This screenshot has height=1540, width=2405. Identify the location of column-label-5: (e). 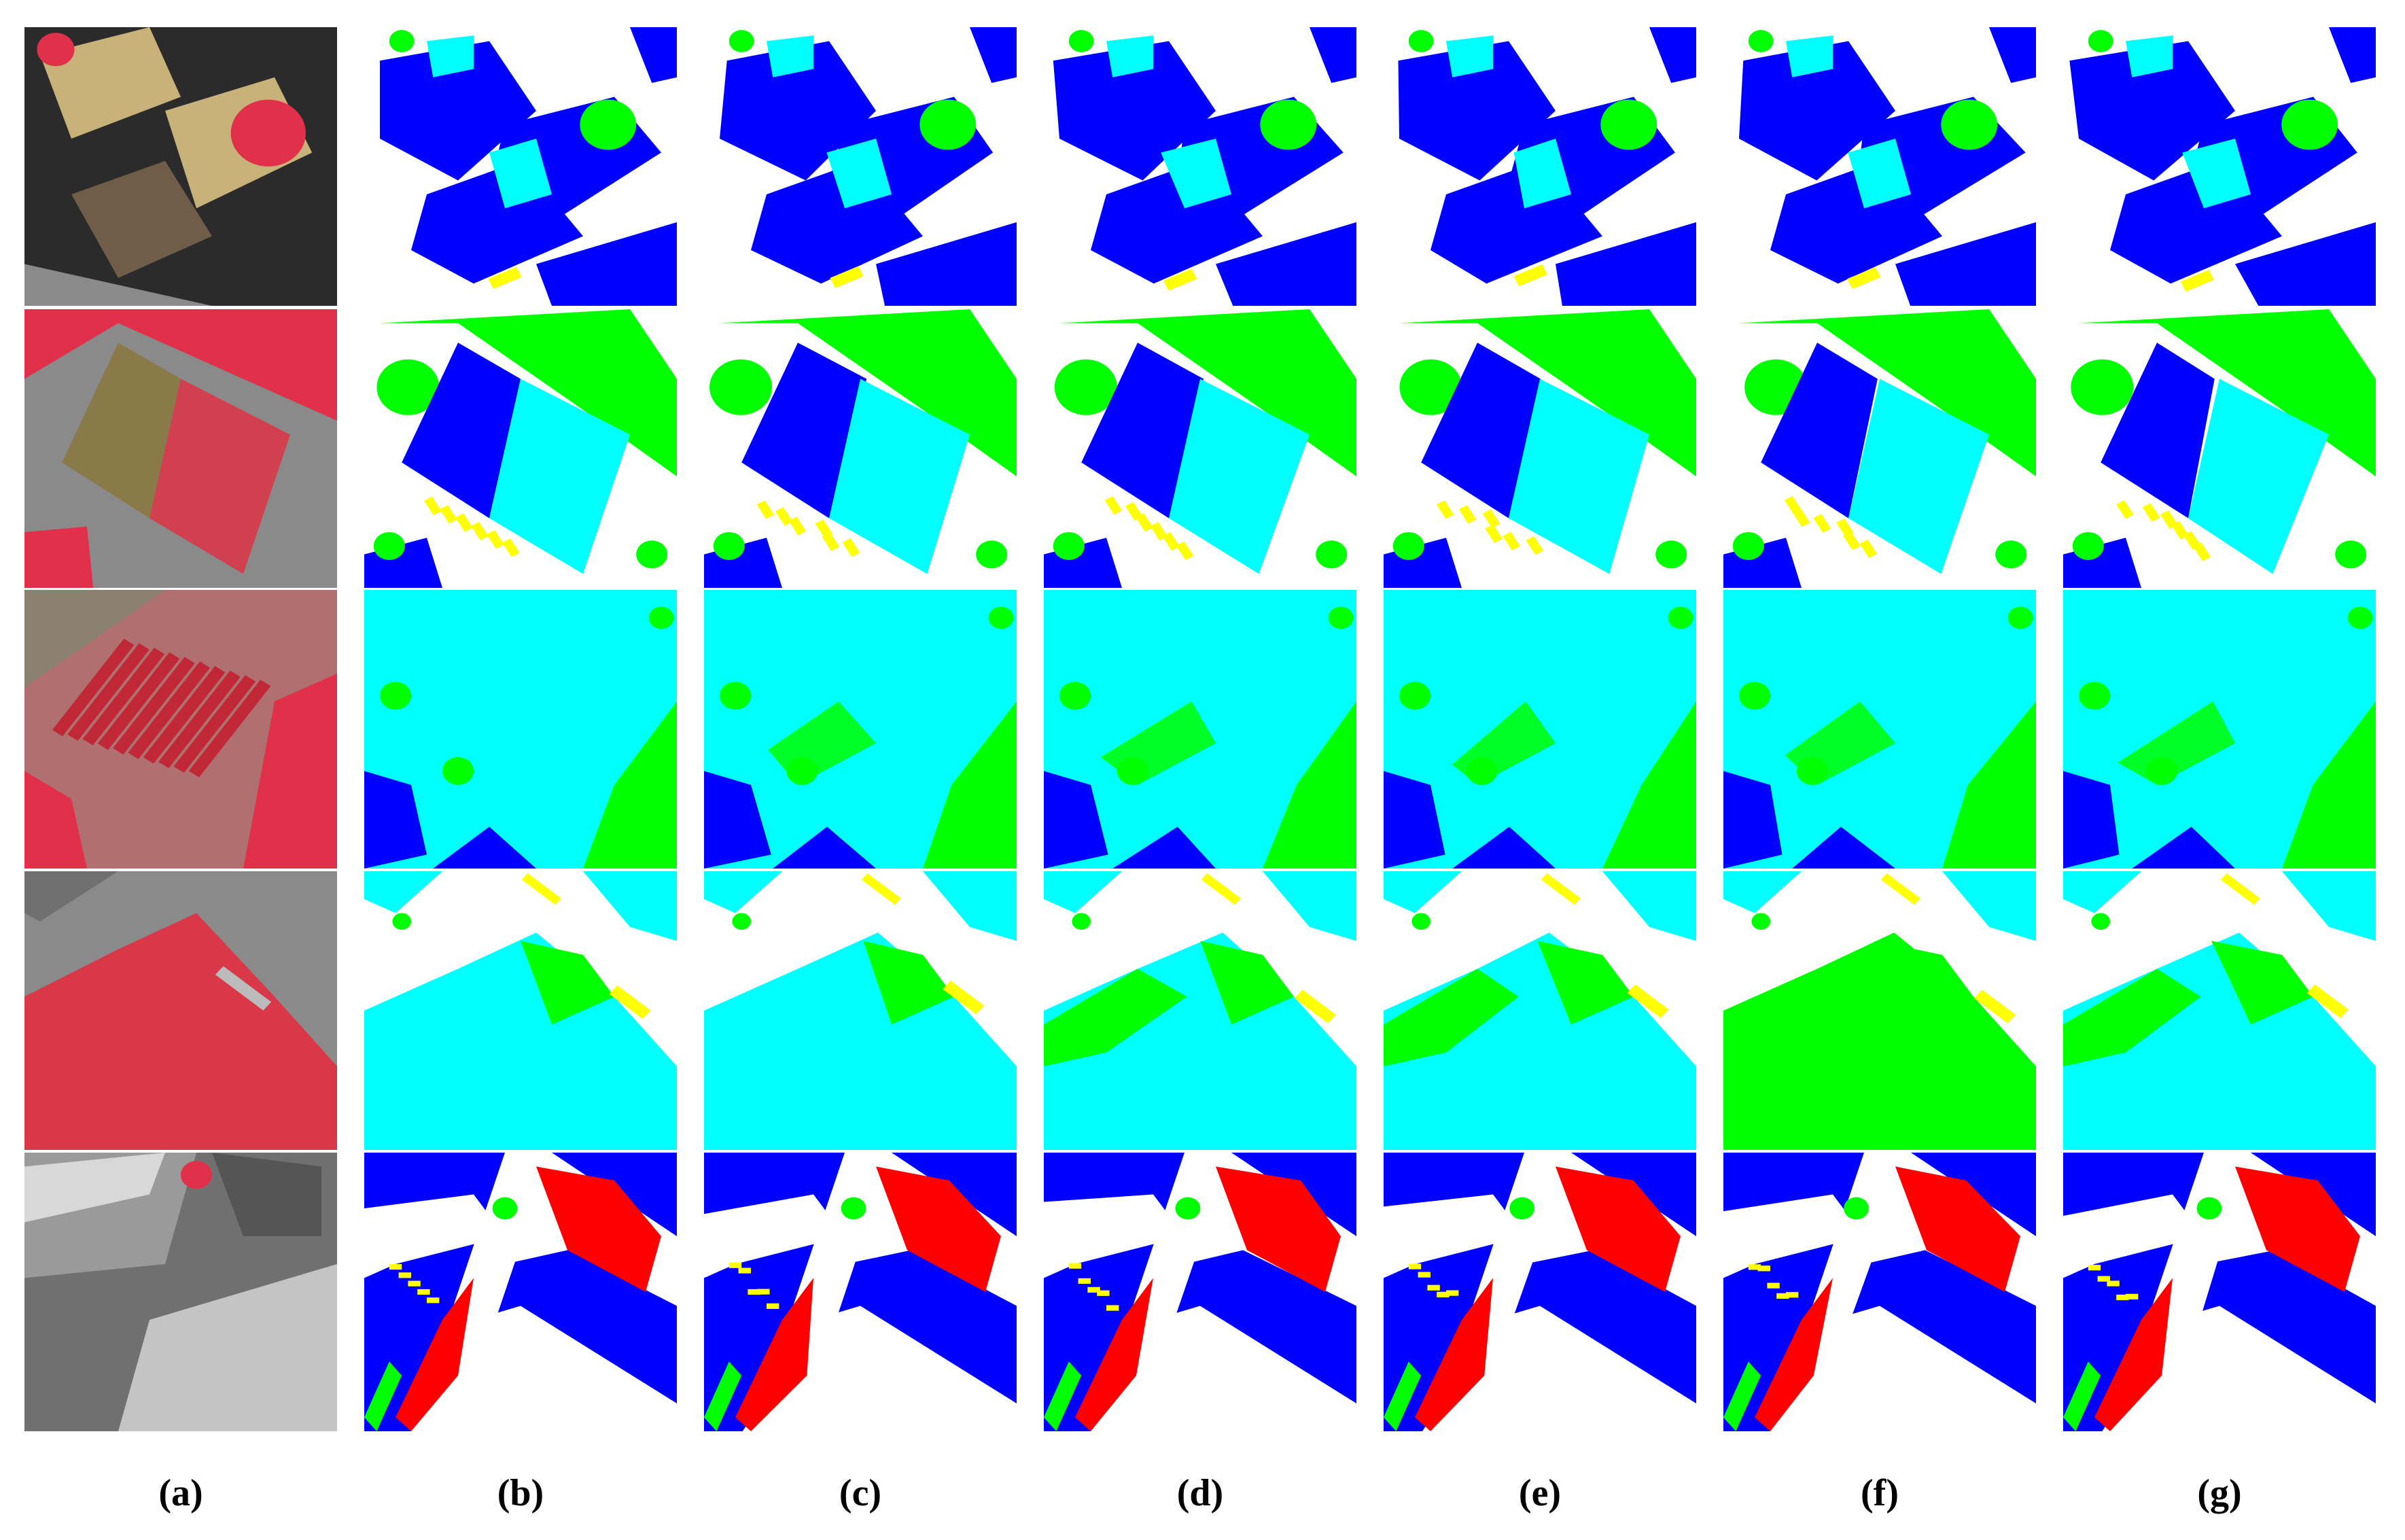
(1540, 1493).